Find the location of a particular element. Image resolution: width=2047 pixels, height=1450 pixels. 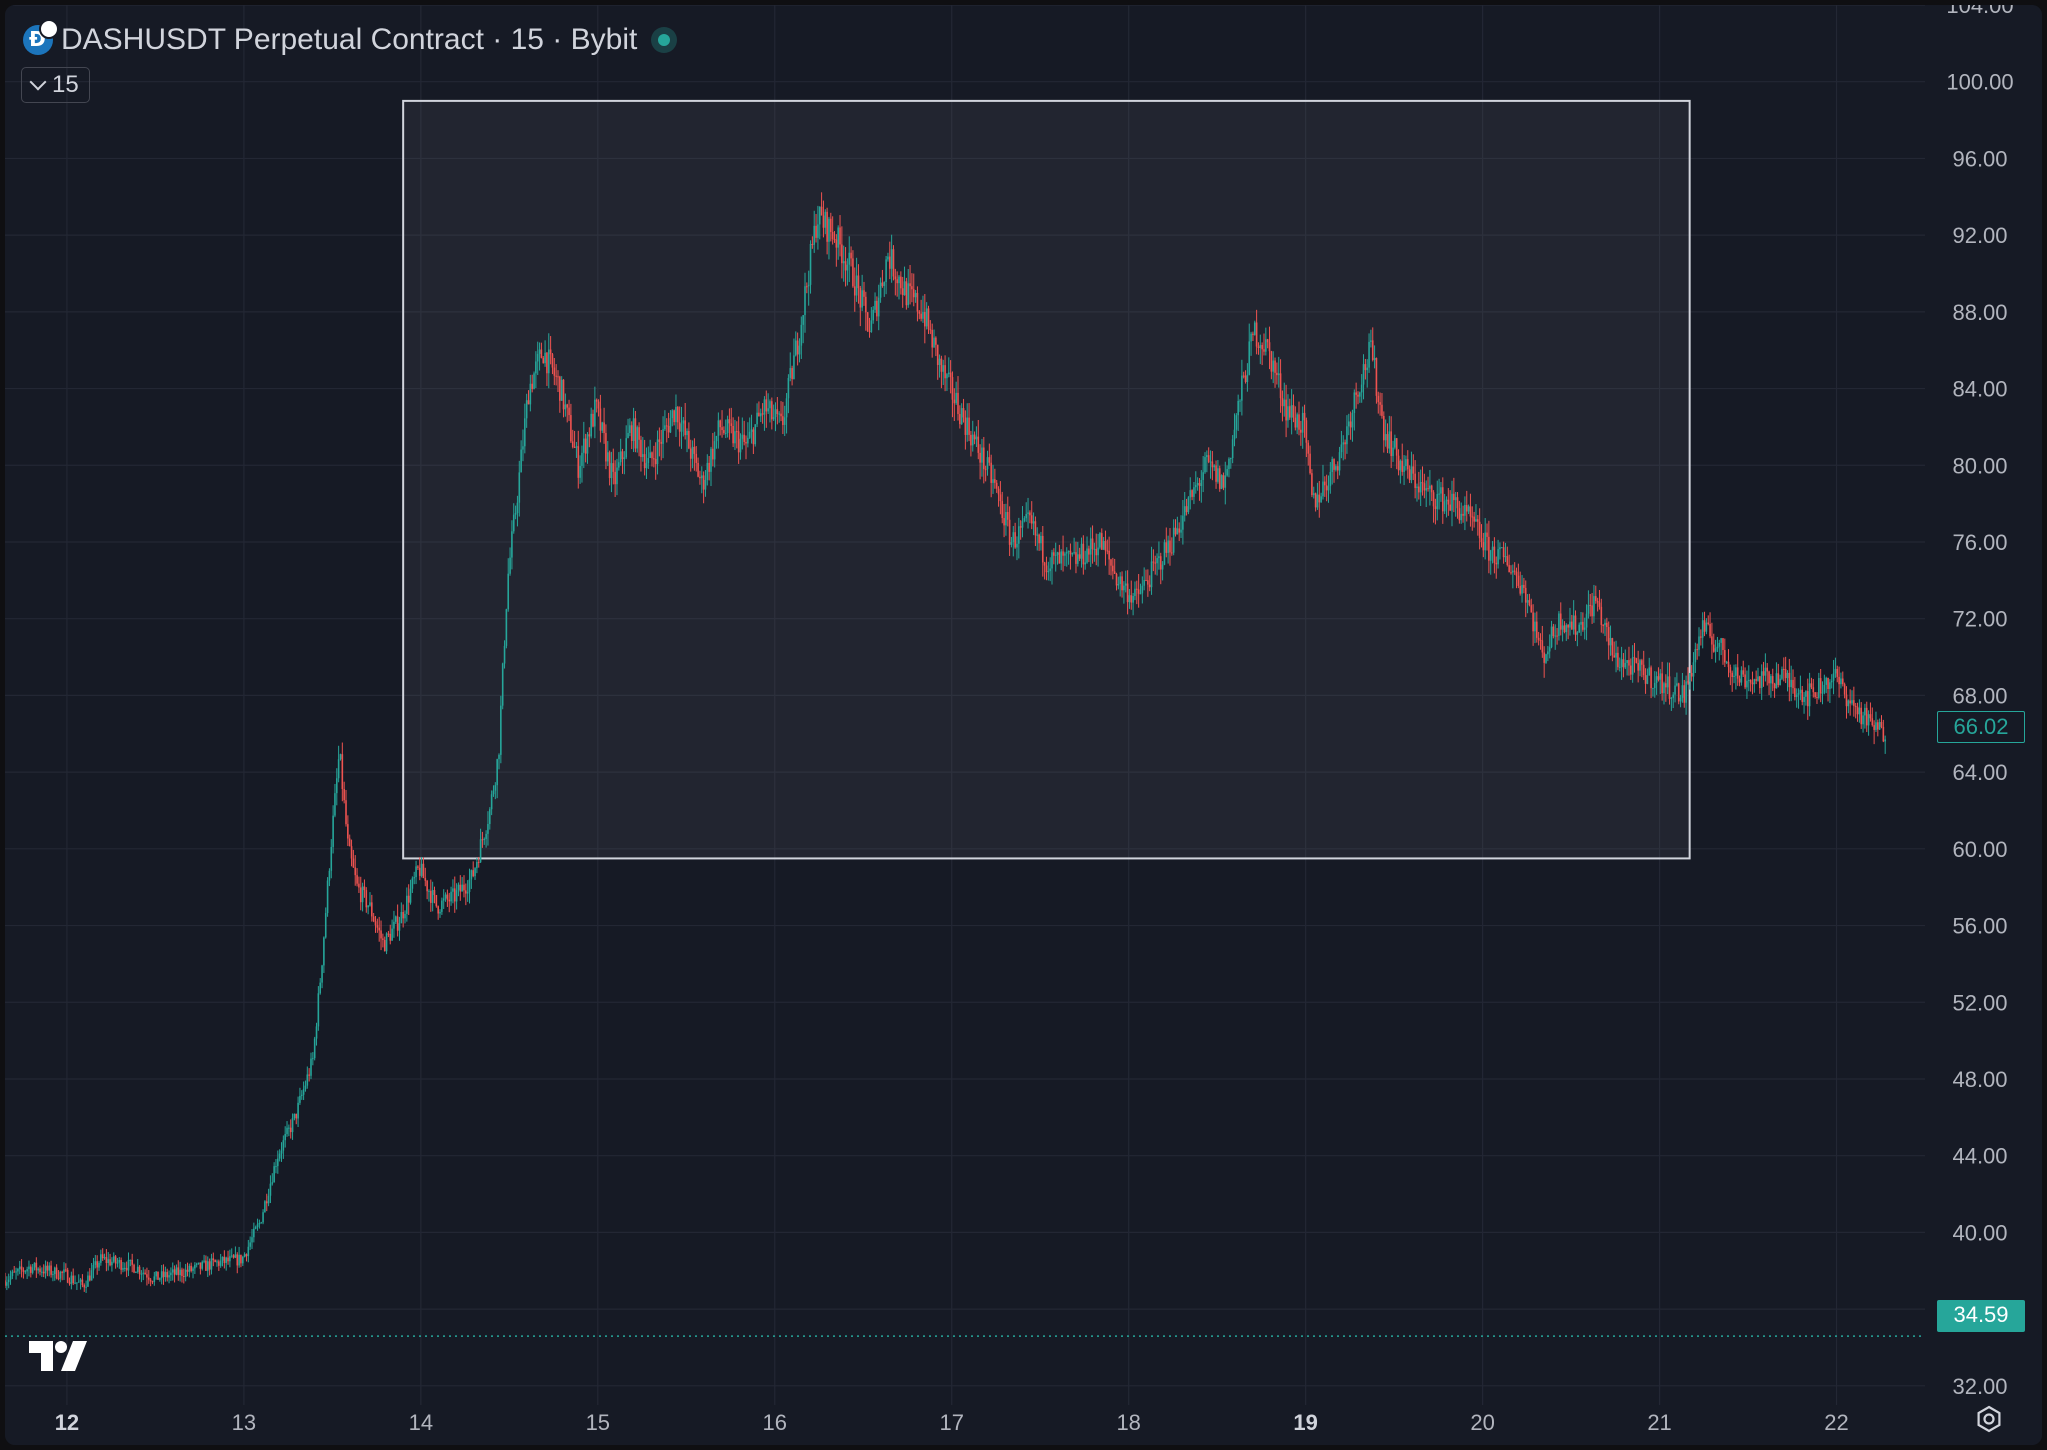

time-axis: 12 13 14 15 16 17 18 19 20 21 22 is located at coordinates (952, 1422).